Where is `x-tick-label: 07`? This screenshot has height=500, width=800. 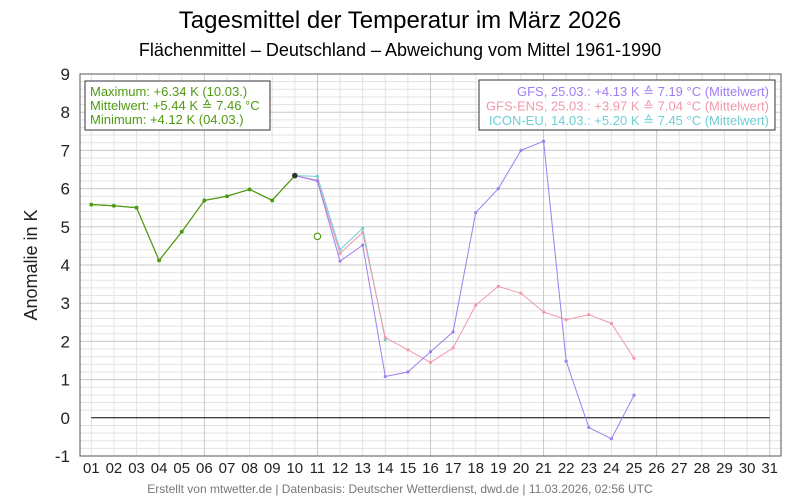 x-tick-label: 07 is located at coordinates (227, 468).